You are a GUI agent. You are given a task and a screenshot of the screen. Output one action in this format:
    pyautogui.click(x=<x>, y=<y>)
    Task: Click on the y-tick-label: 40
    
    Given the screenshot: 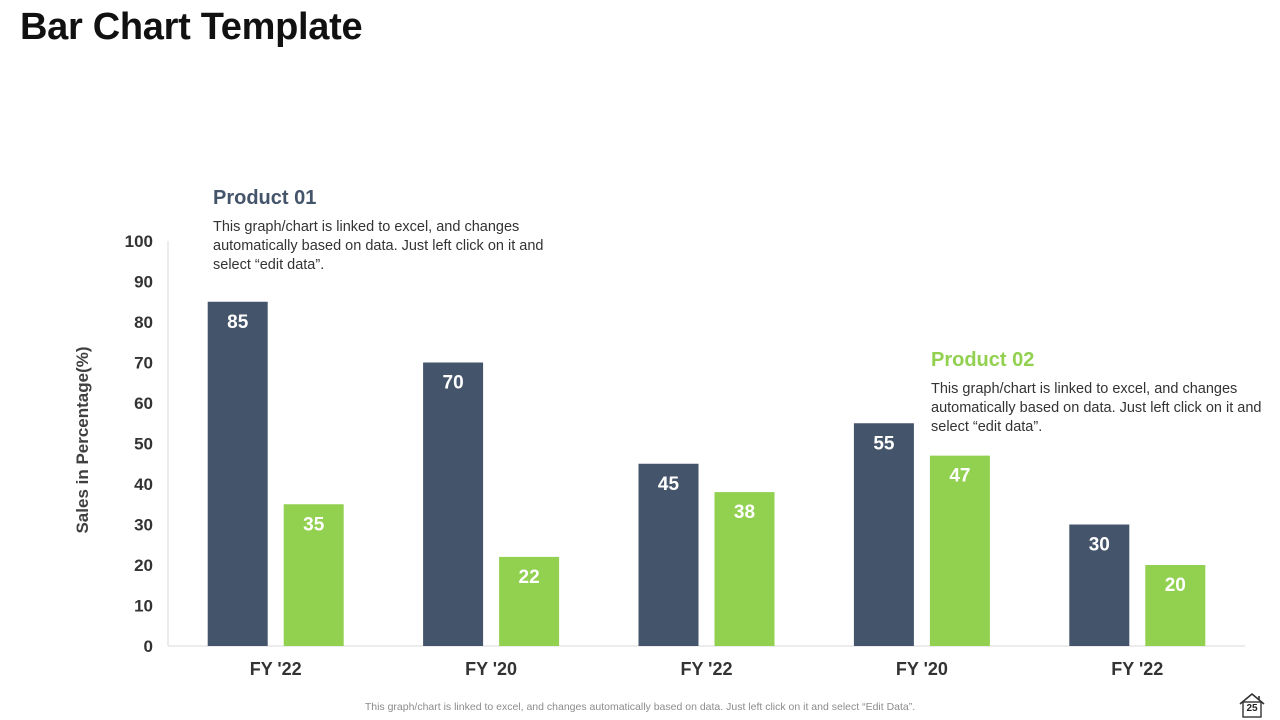 What is the action you would take?
    pyautogui.click(x=143, y=484)
    